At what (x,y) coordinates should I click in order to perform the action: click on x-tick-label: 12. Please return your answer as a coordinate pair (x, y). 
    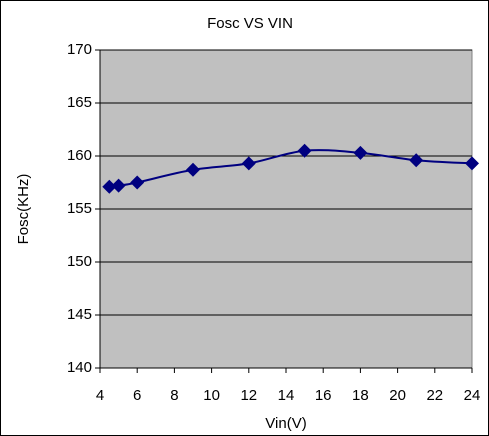
    Looking at the image, I should click on (248, 395).